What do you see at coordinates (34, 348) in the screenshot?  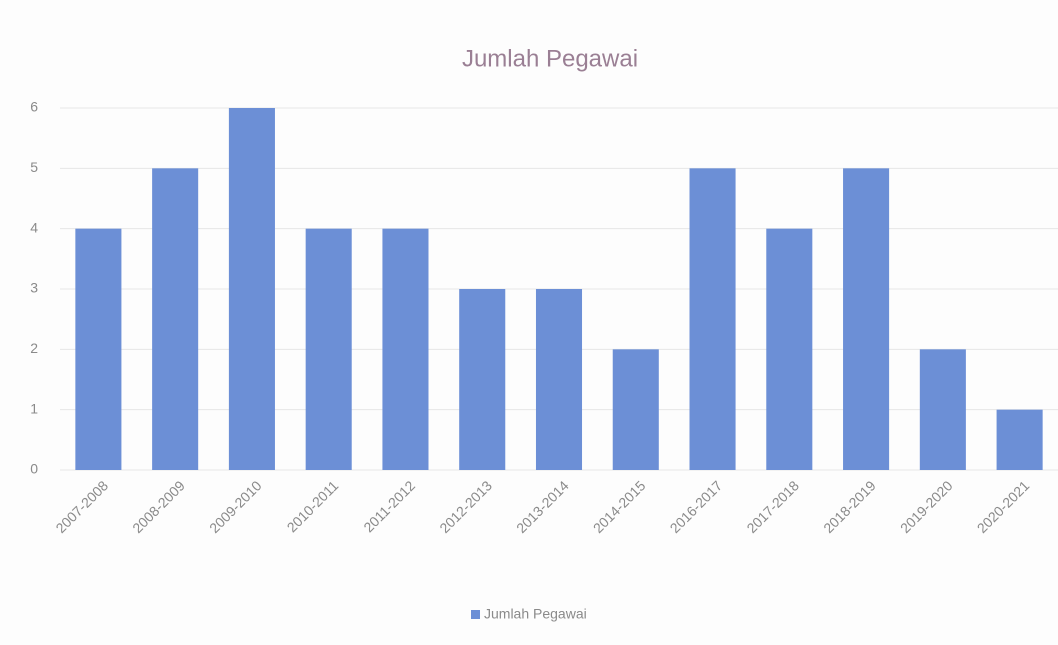 I see `y-tick-label: 2` at bounding box center [34, 348].